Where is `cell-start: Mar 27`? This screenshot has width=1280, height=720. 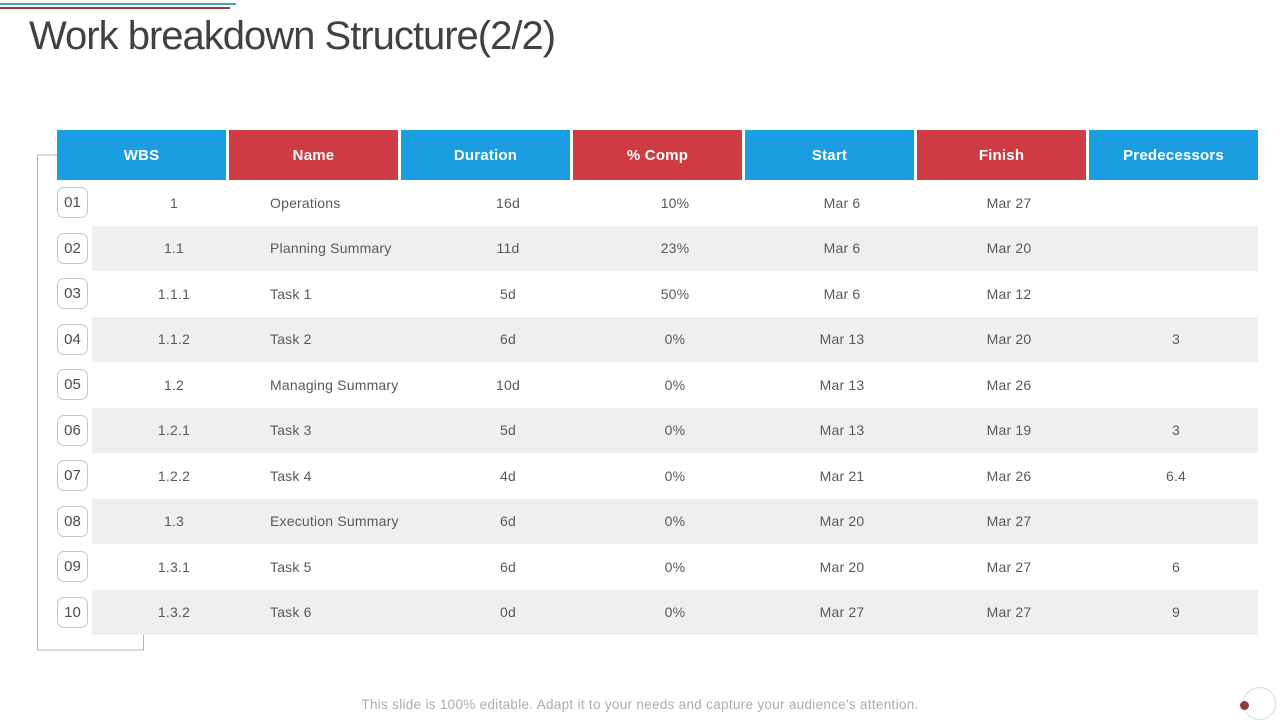
cell-start: Mar 27 is located at coordinates (842, 612).